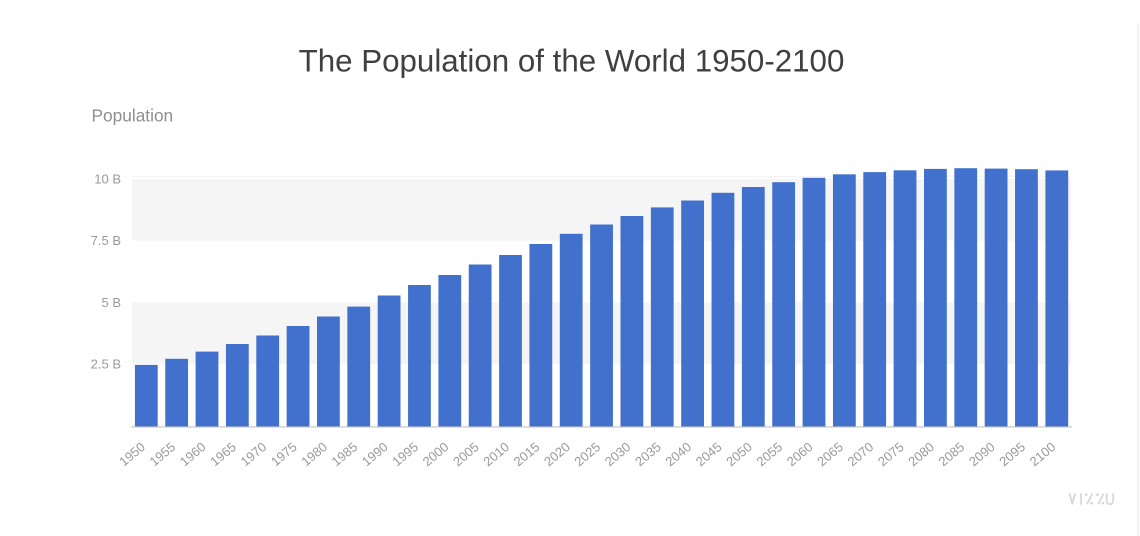  I want to click on svg-text: 7.5 B, so click(106, 240).